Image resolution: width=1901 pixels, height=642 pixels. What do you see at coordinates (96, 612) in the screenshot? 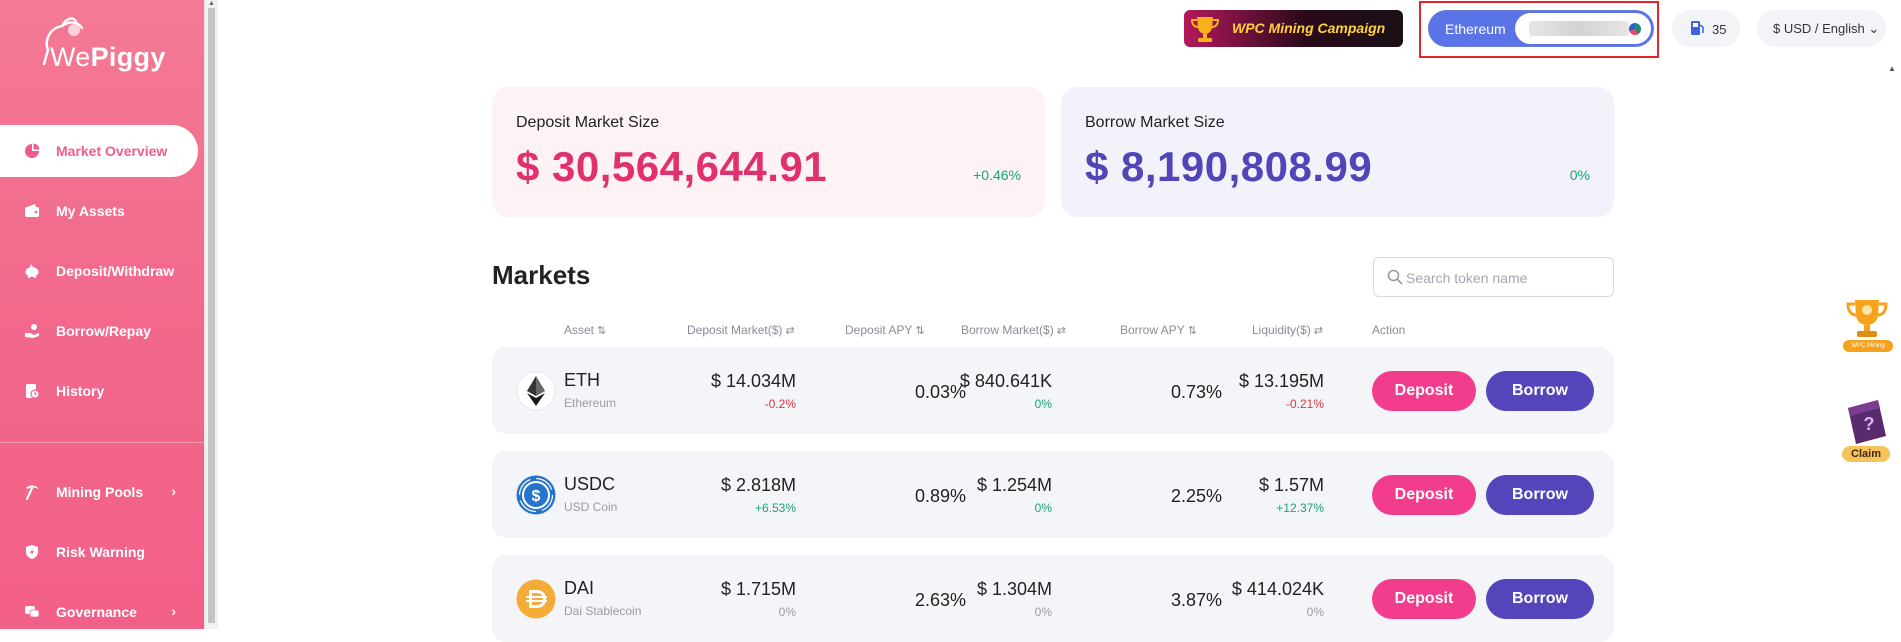
I see `sidebar-item-label: Governance` at bounding box center [96, 612].